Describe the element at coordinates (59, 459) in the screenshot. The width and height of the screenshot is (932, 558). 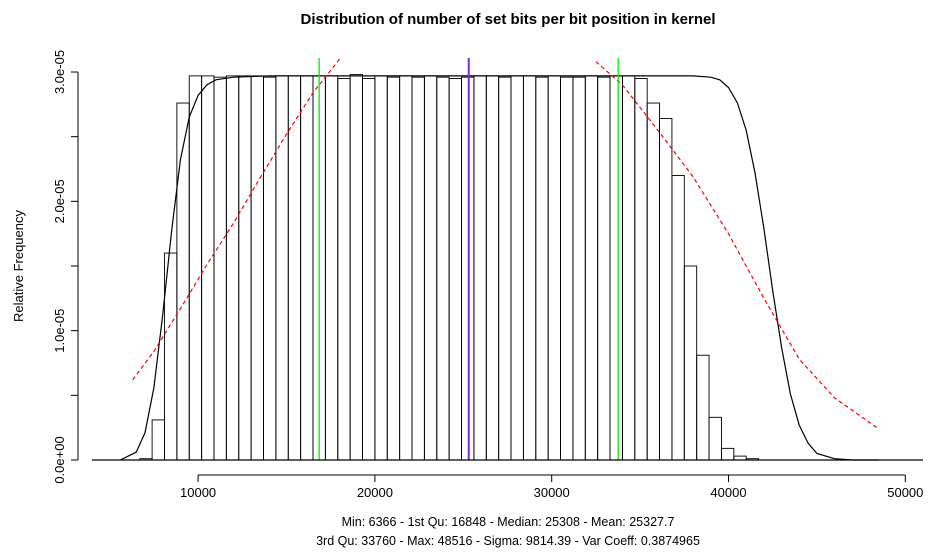
I see `y-tick-label: 0.0e+00` at that location.